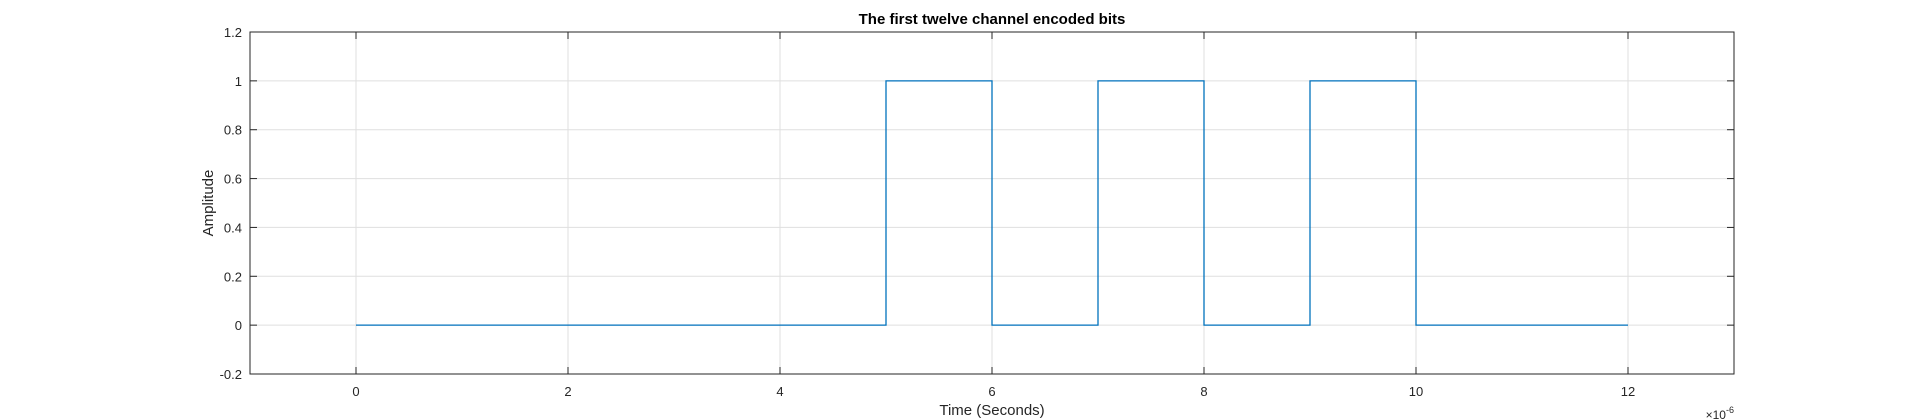  I want to click on y-tick-label: 0.2, so click(233, 276).